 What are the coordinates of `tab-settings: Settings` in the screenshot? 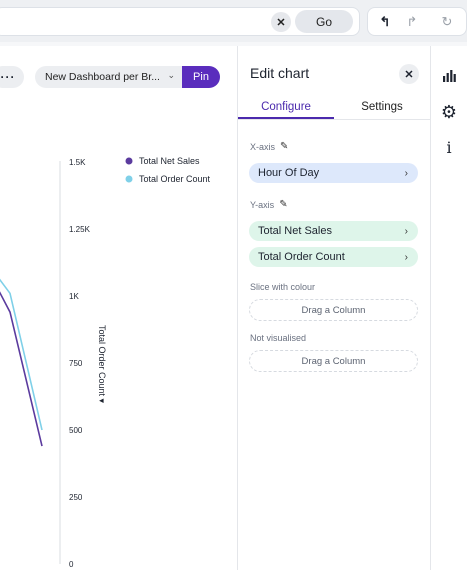 It's located at (382, 107).